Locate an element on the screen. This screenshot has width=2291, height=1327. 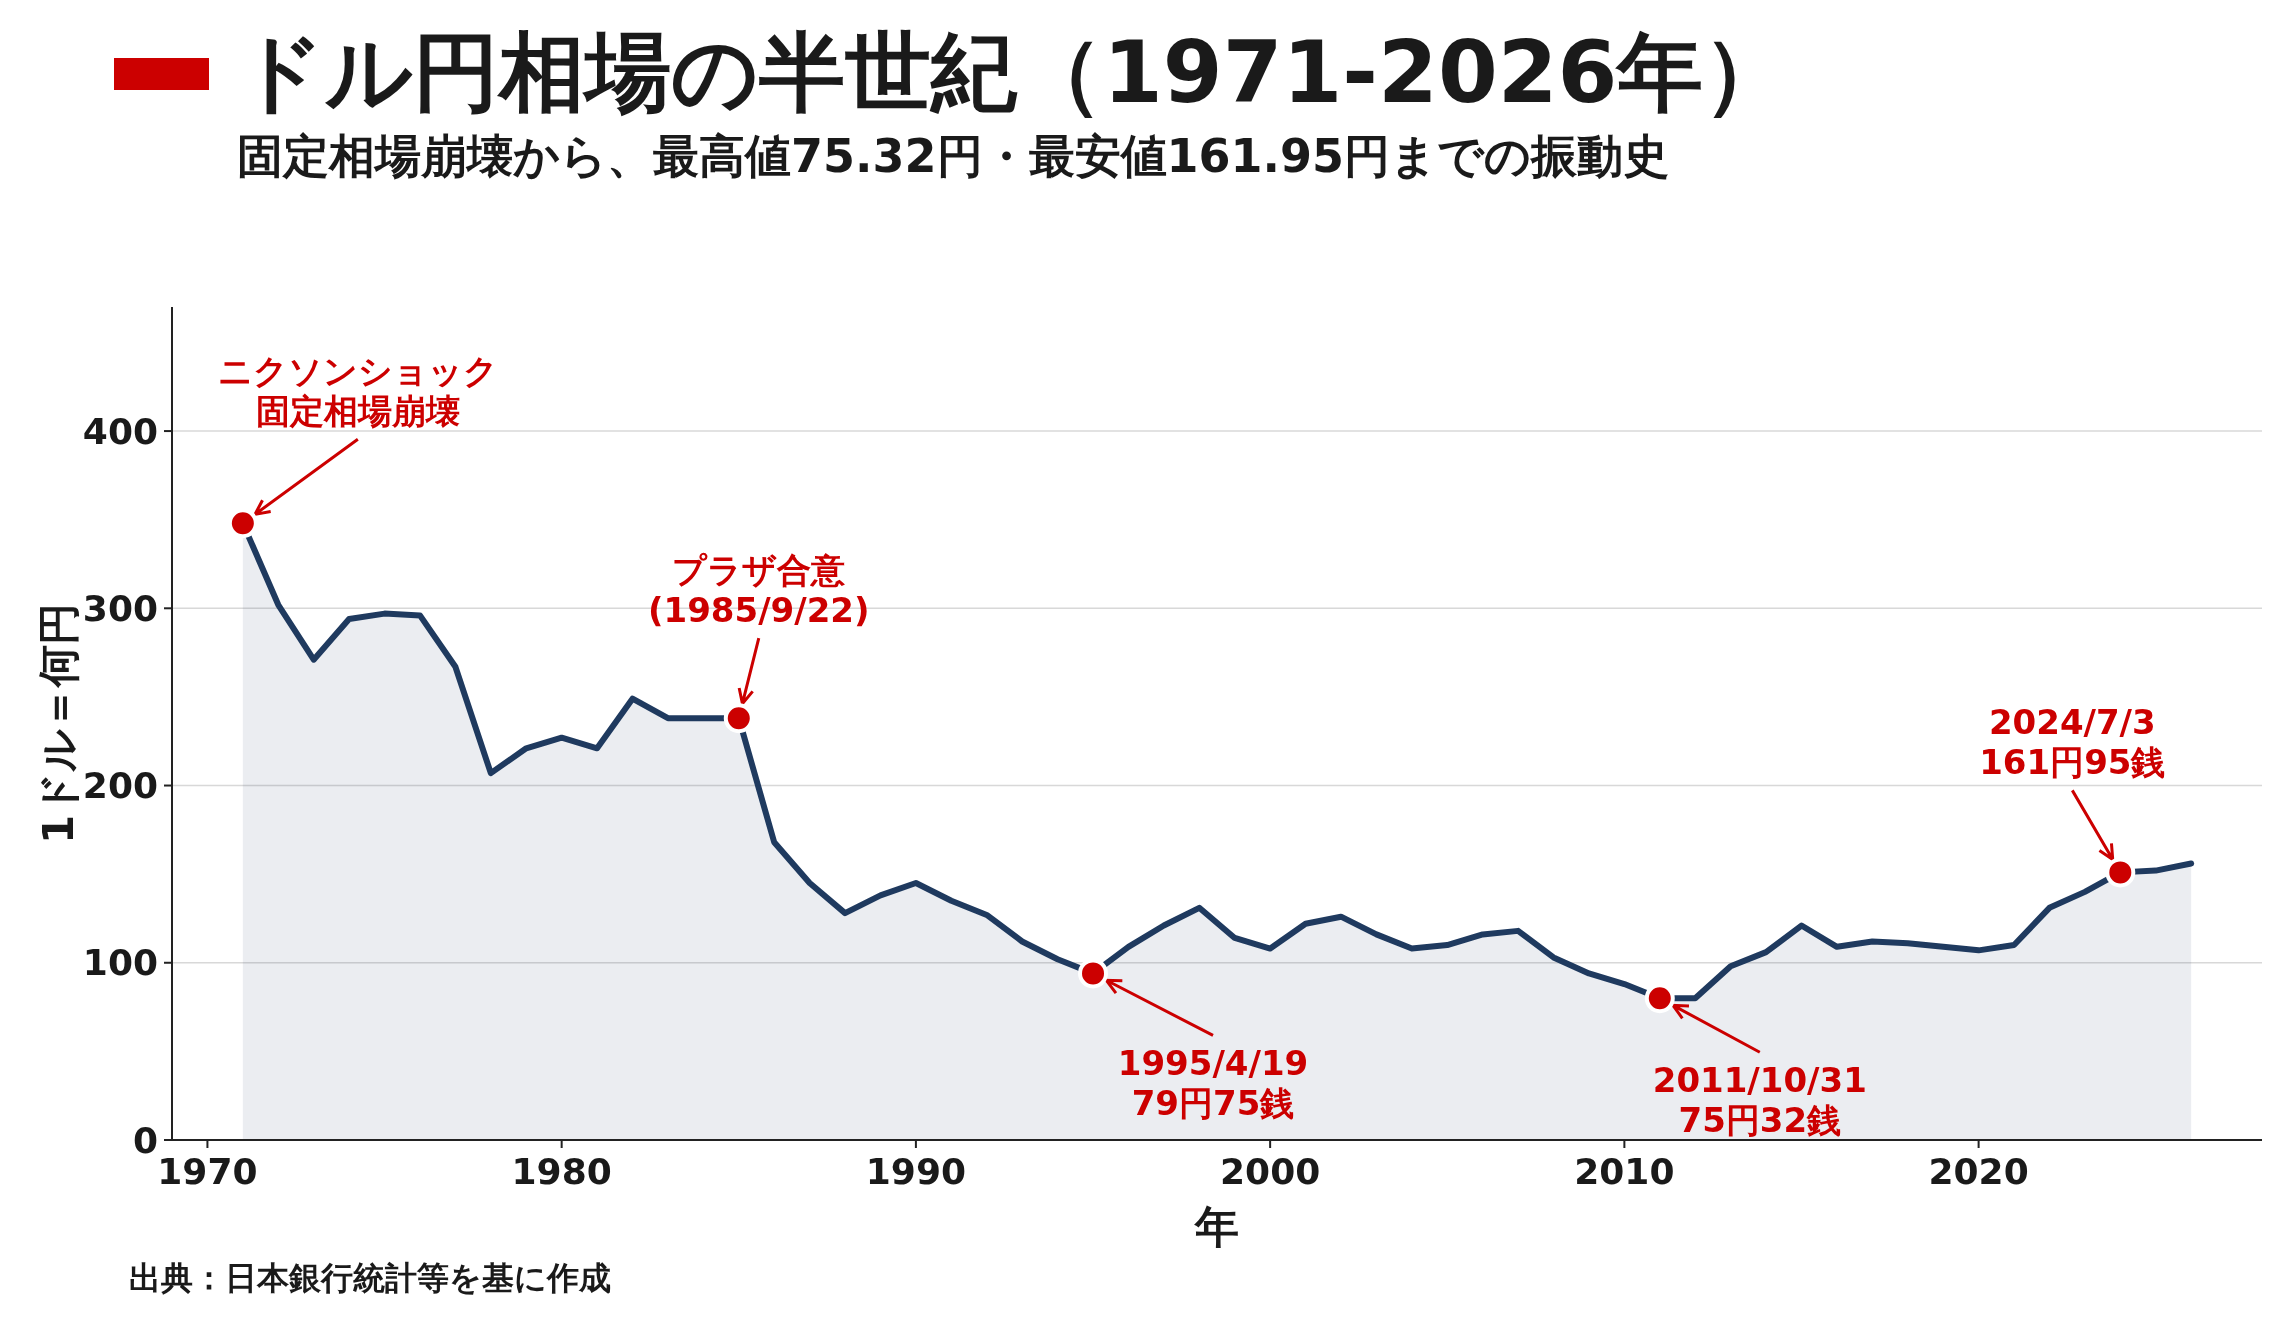
y-tick-label: 200 is located at coordinates (120, 786).